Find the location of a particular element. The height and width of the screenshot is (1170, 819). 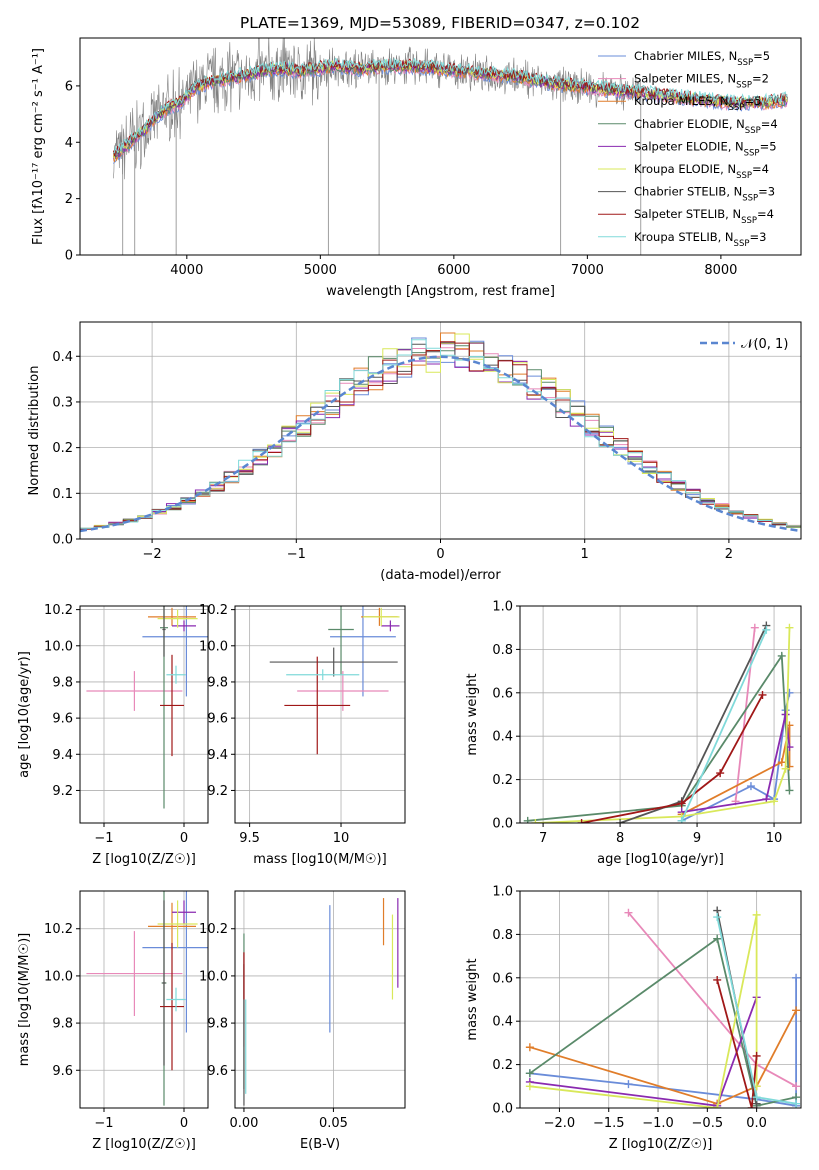

weight-vs-Z-y-label: mass weight is located at coordinates (472, 999).